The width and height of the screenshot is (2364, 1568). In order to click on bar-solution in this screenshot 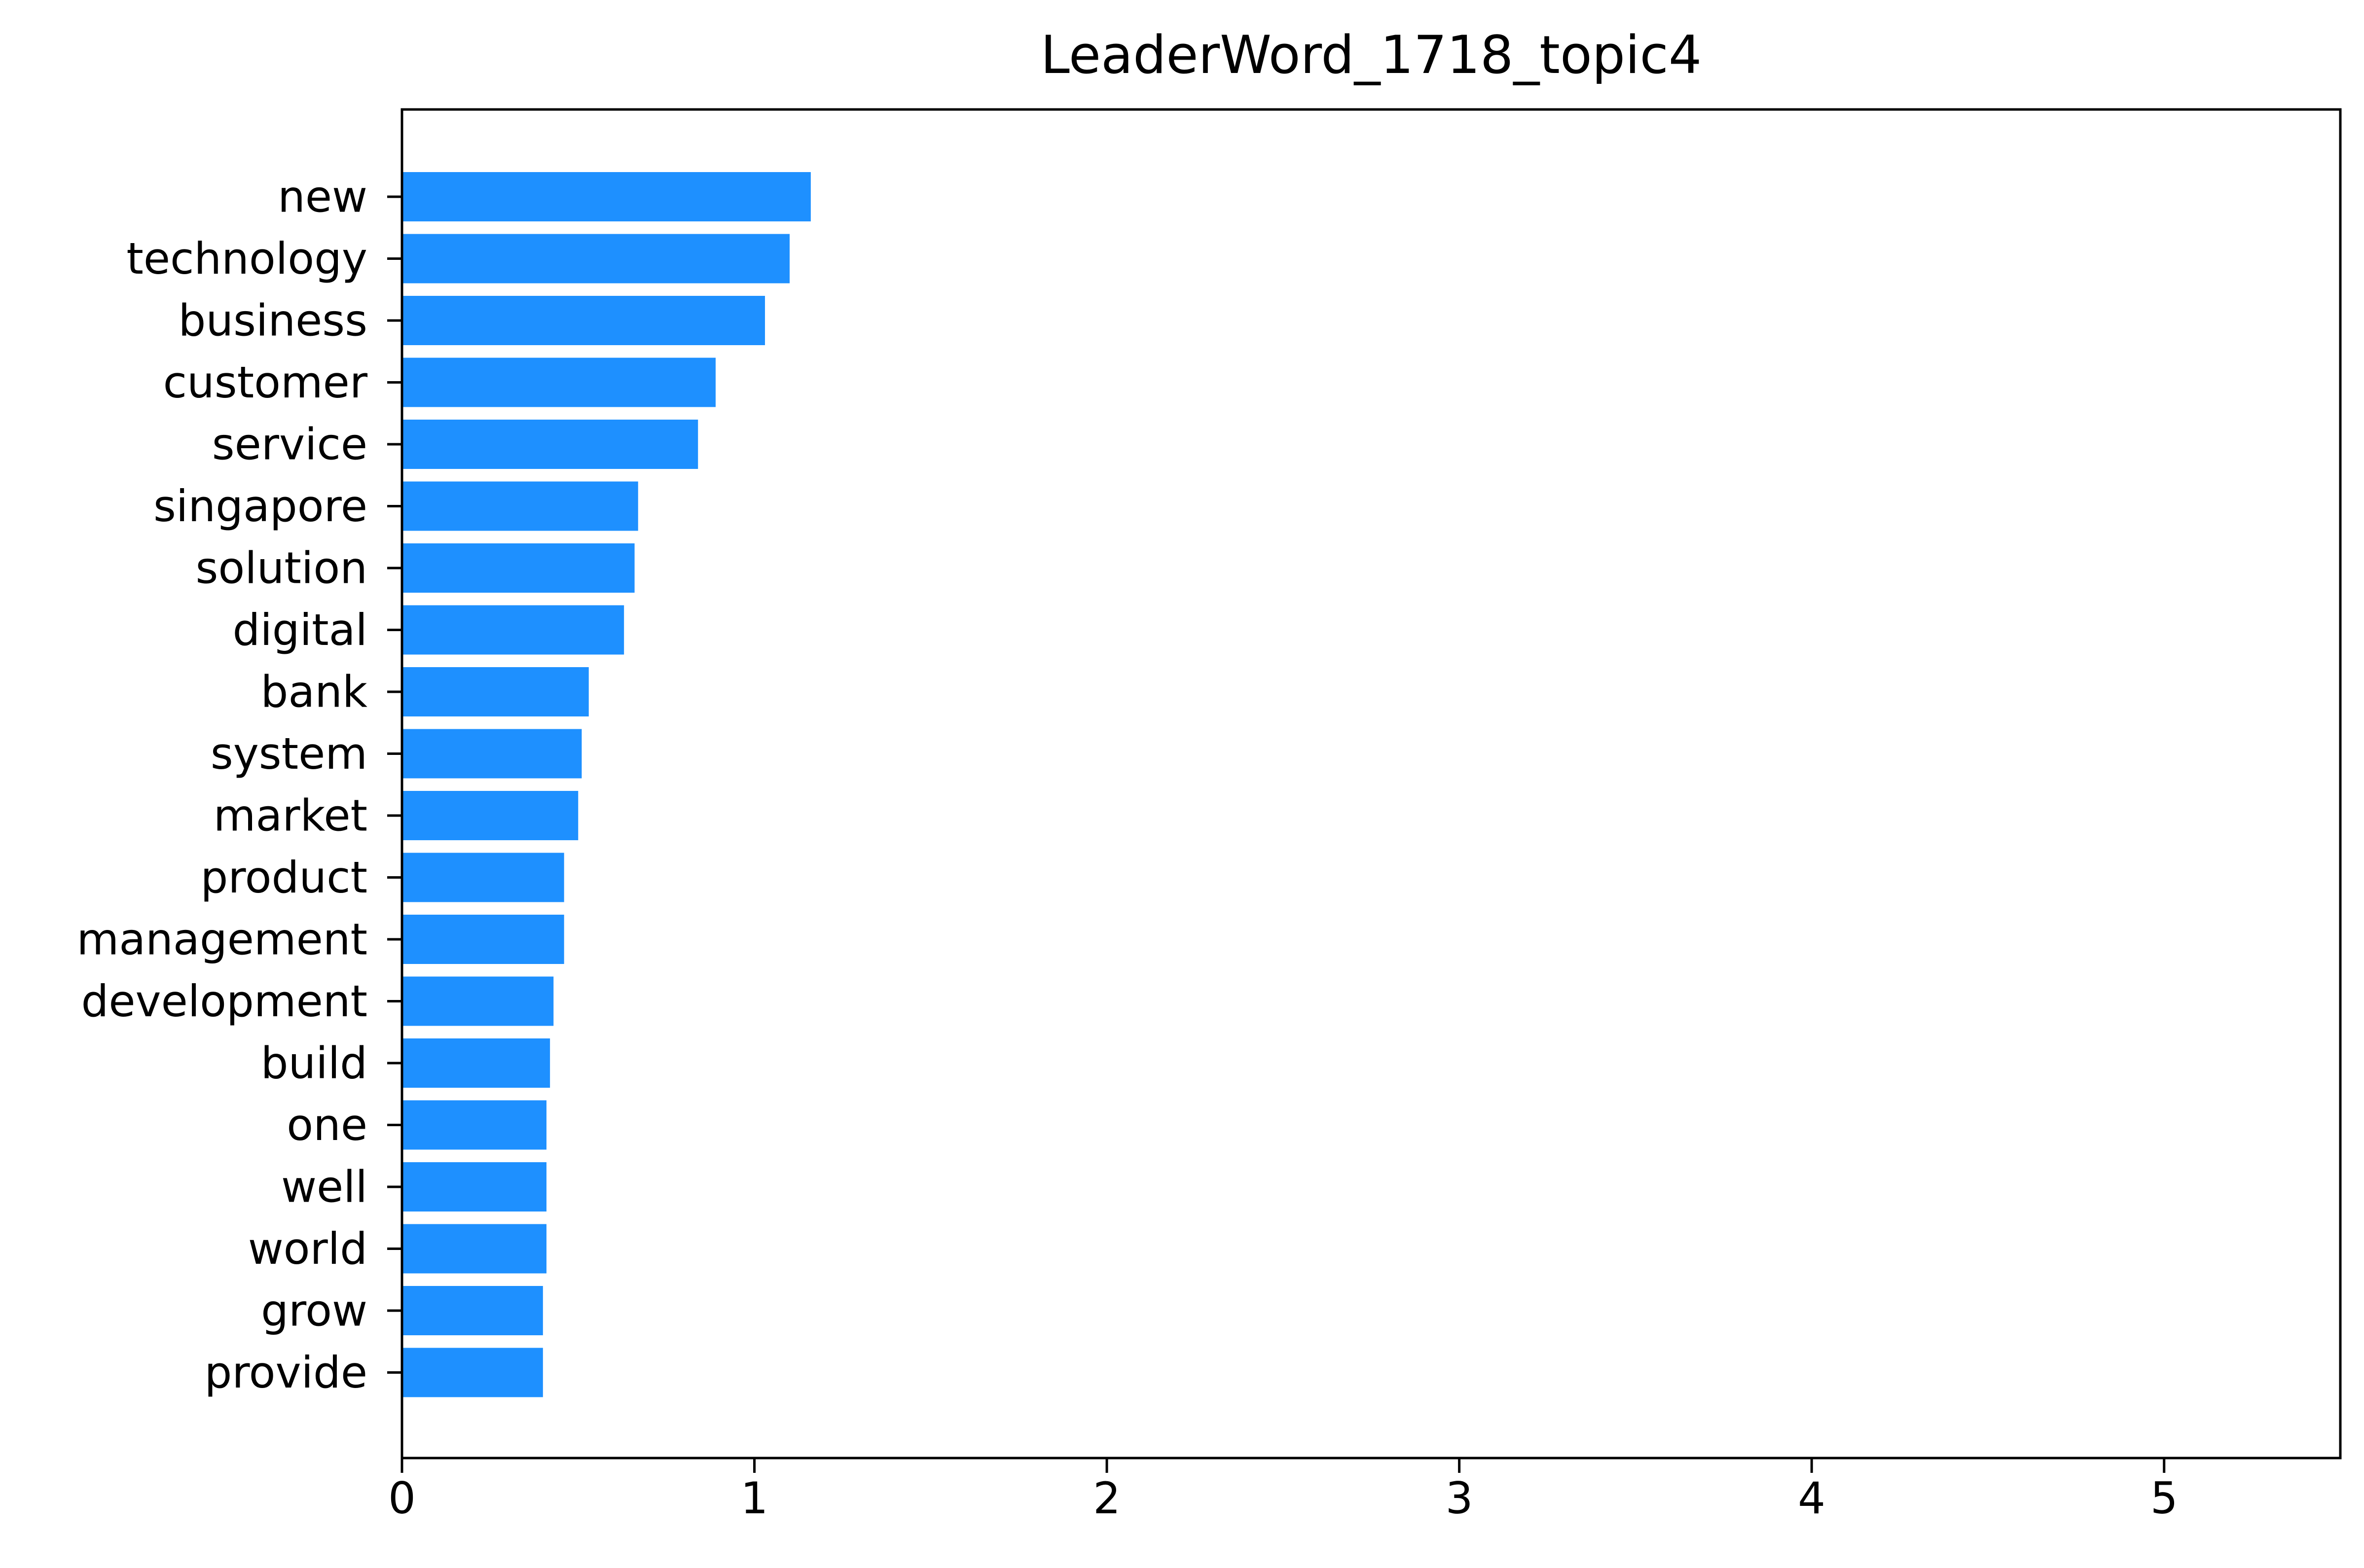, I will do `click(518, 568)`.